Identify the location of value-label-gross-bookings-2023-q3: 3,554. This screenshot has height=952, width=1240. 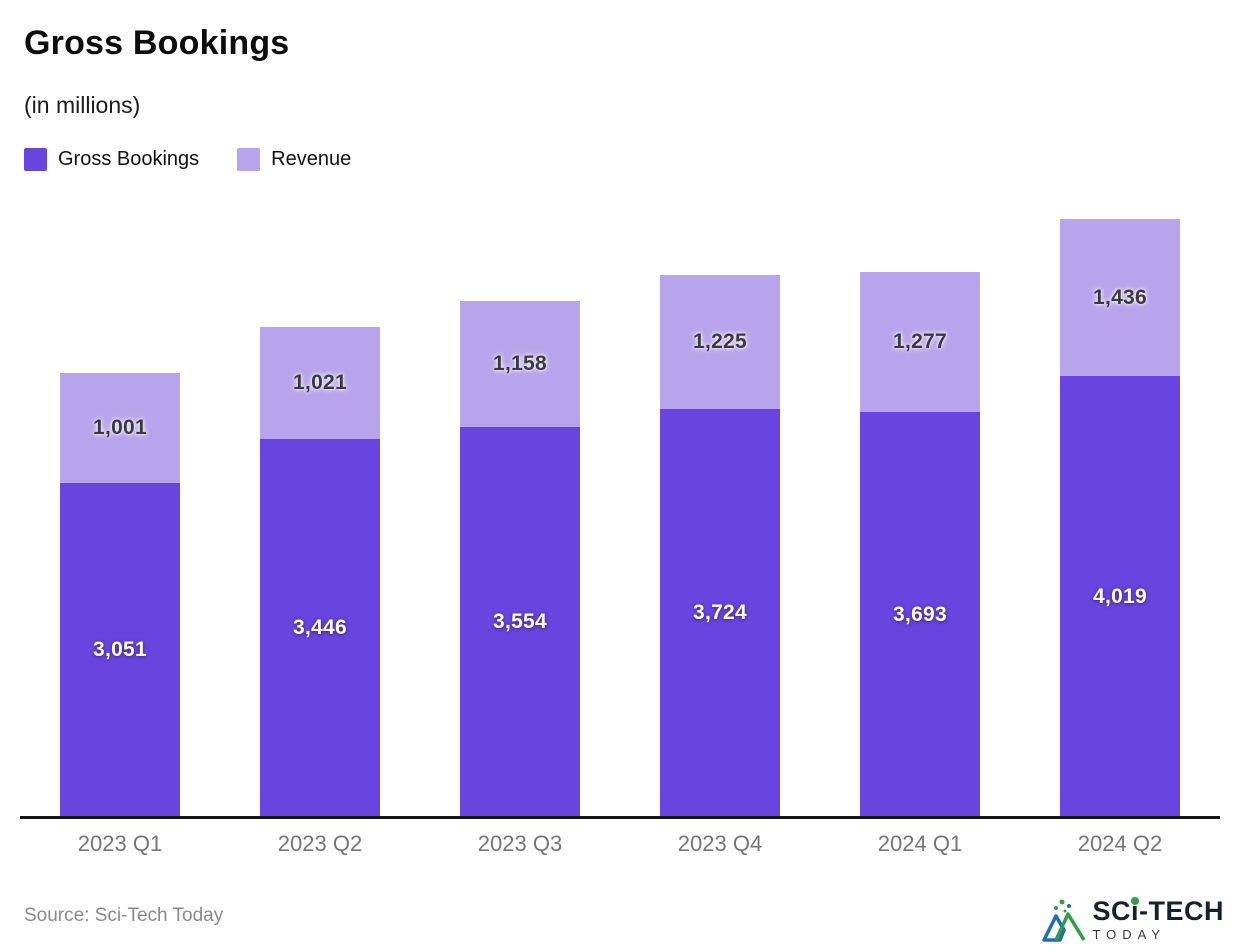
(520, 622).